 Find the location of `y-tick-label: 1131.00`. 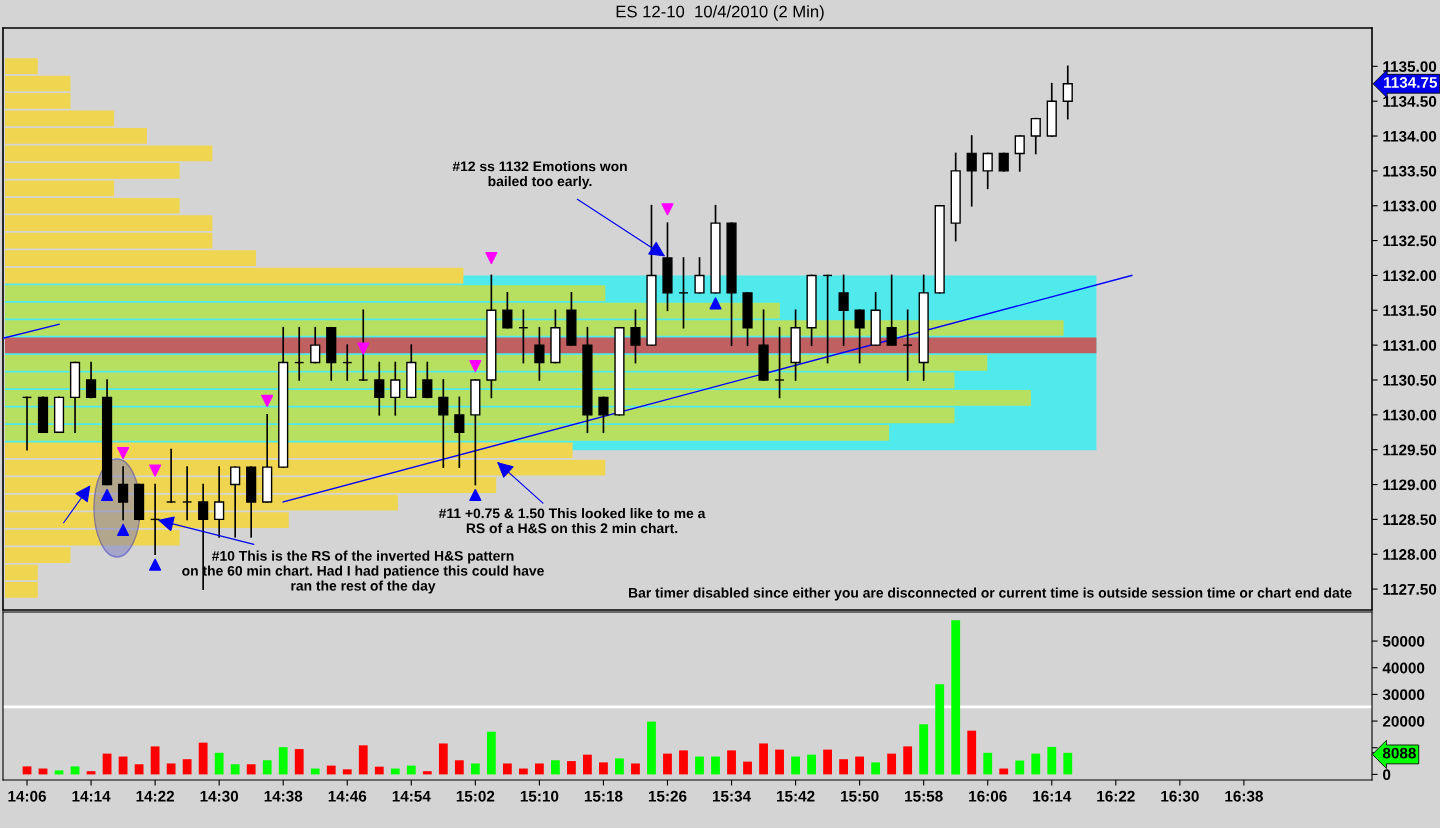

y-tick-label: 1131.00 is located at coordinates (1410, 345).